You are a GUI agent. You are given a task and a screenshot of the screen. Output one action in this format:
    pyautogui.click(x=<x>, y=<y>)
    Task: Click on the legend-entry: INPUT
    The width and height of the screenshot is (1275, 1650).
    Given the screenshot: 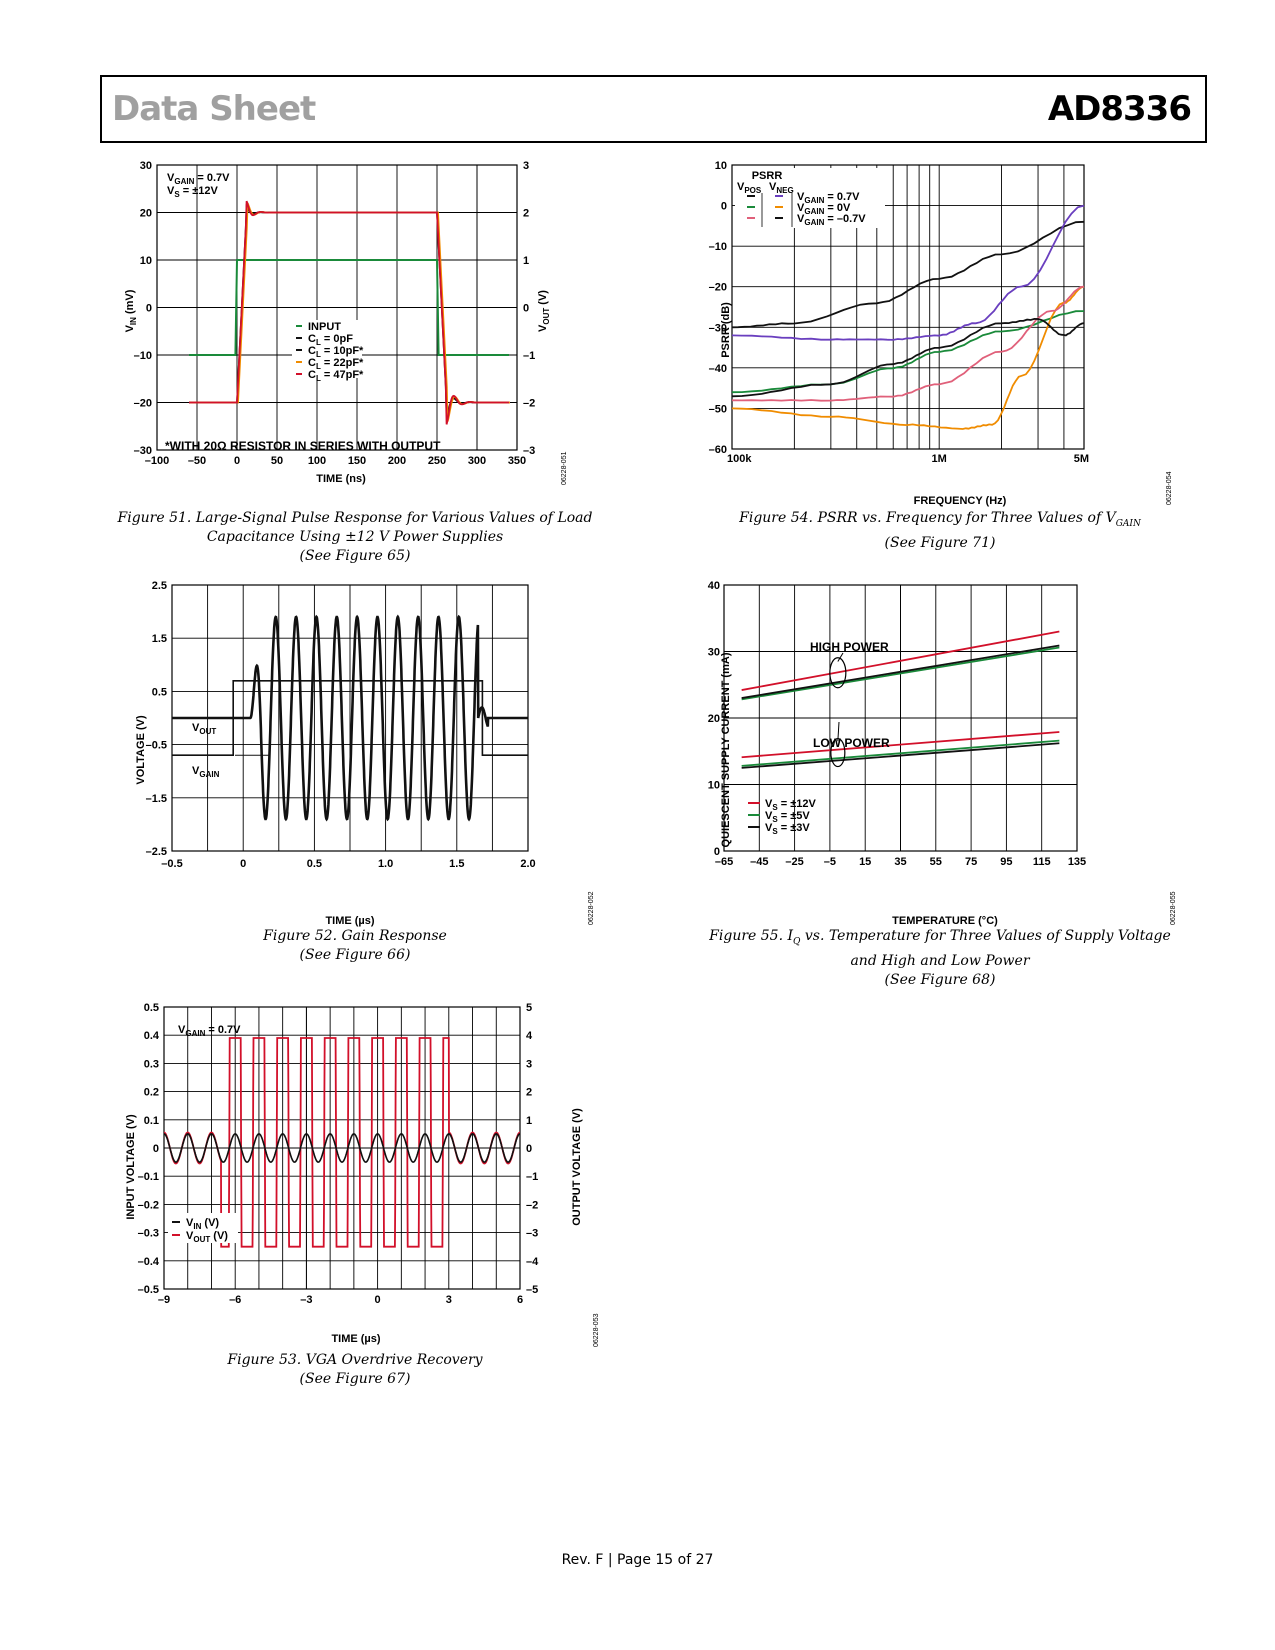 What is the action you would take?
    pyautogui.click(x=324, y=327)
    